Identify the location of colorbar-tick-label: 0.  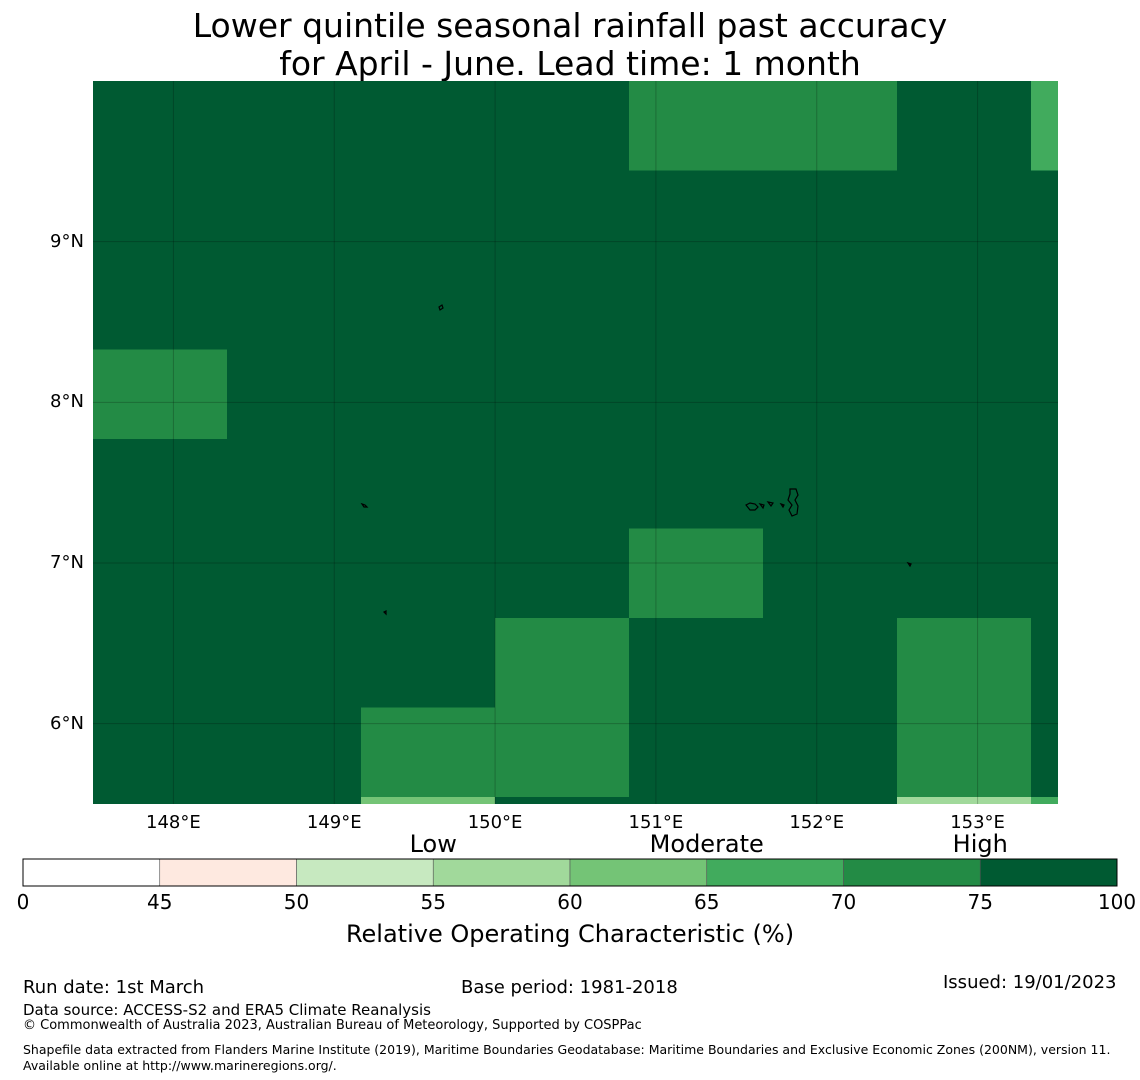
(23, 902).